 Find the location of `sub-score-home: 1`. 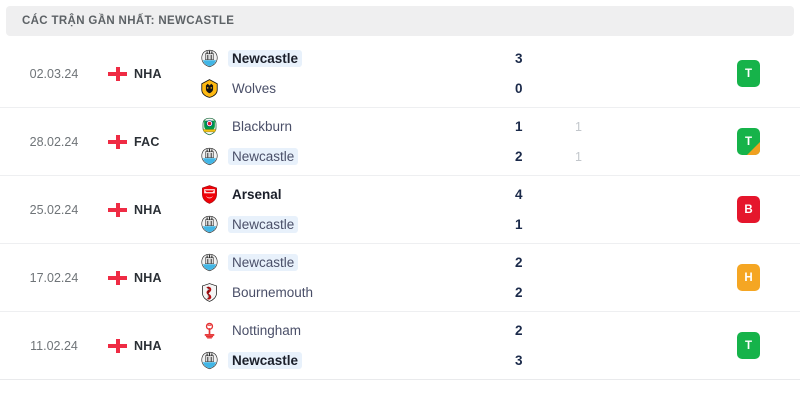

sub-score-home: 1 is located at coordinates (578, 126).